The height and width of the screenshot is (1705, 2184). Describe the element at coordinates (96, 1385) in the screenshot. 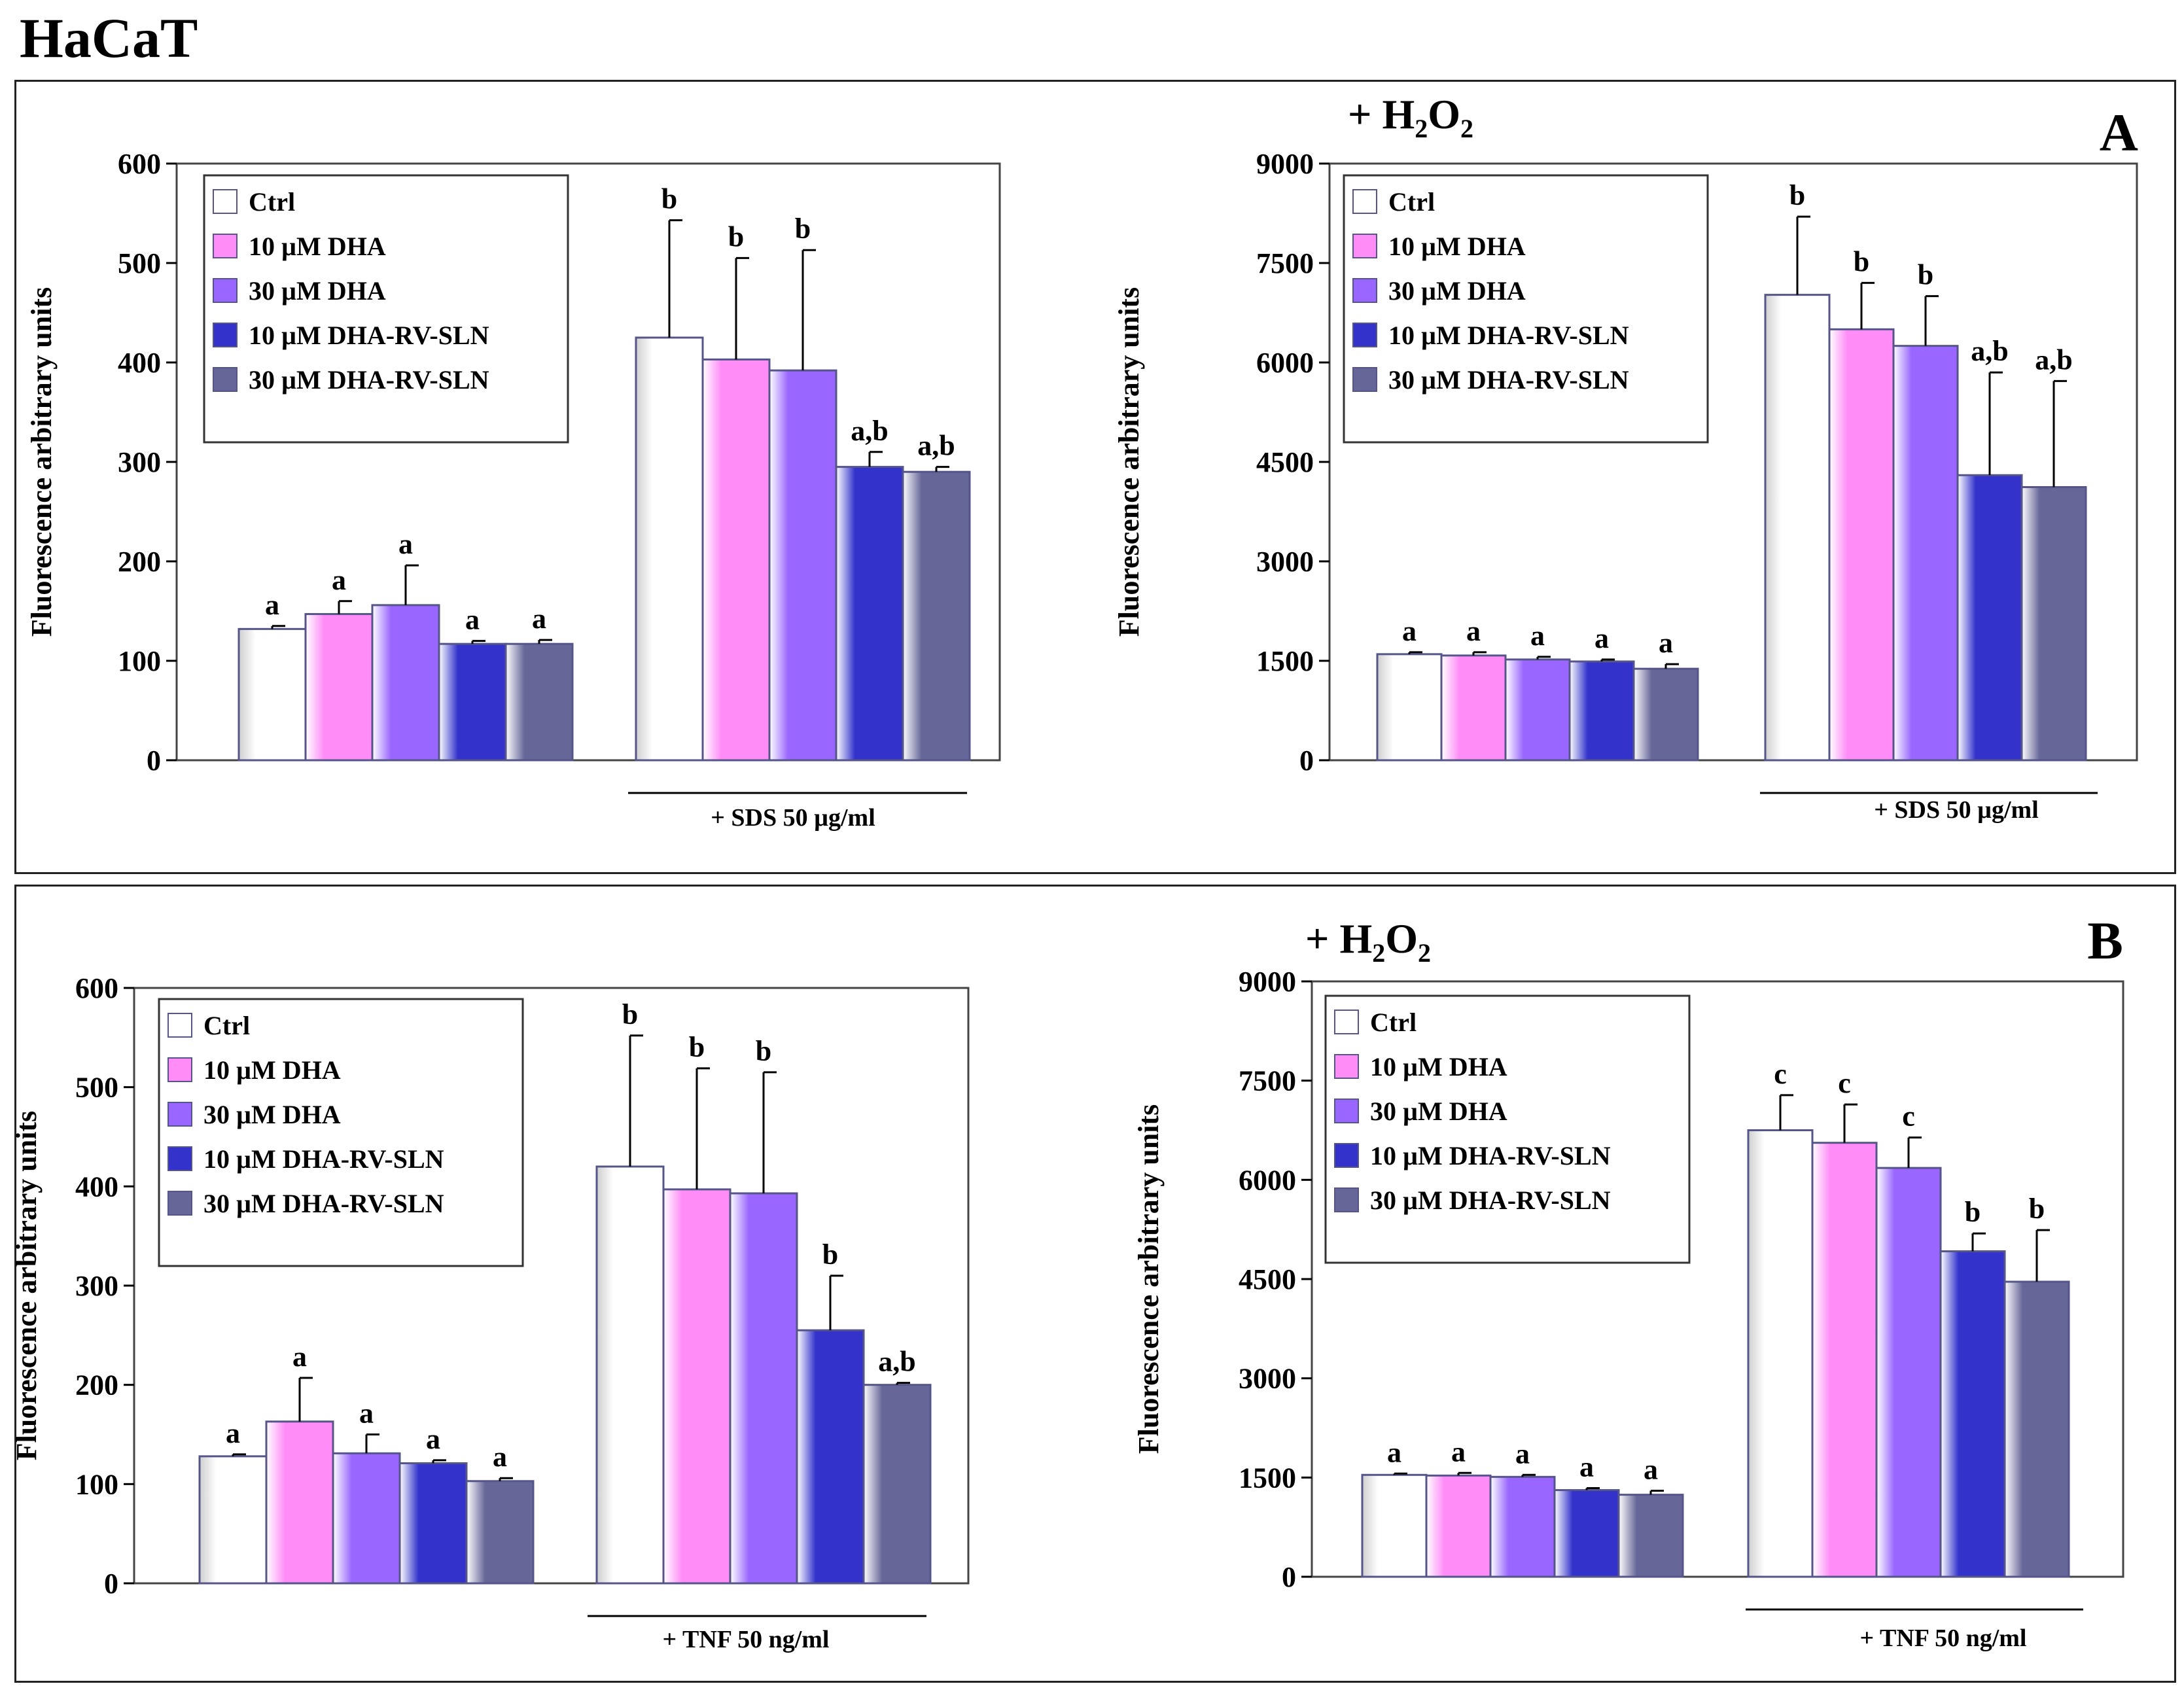

I see `y-tick-label: 200` at that location.